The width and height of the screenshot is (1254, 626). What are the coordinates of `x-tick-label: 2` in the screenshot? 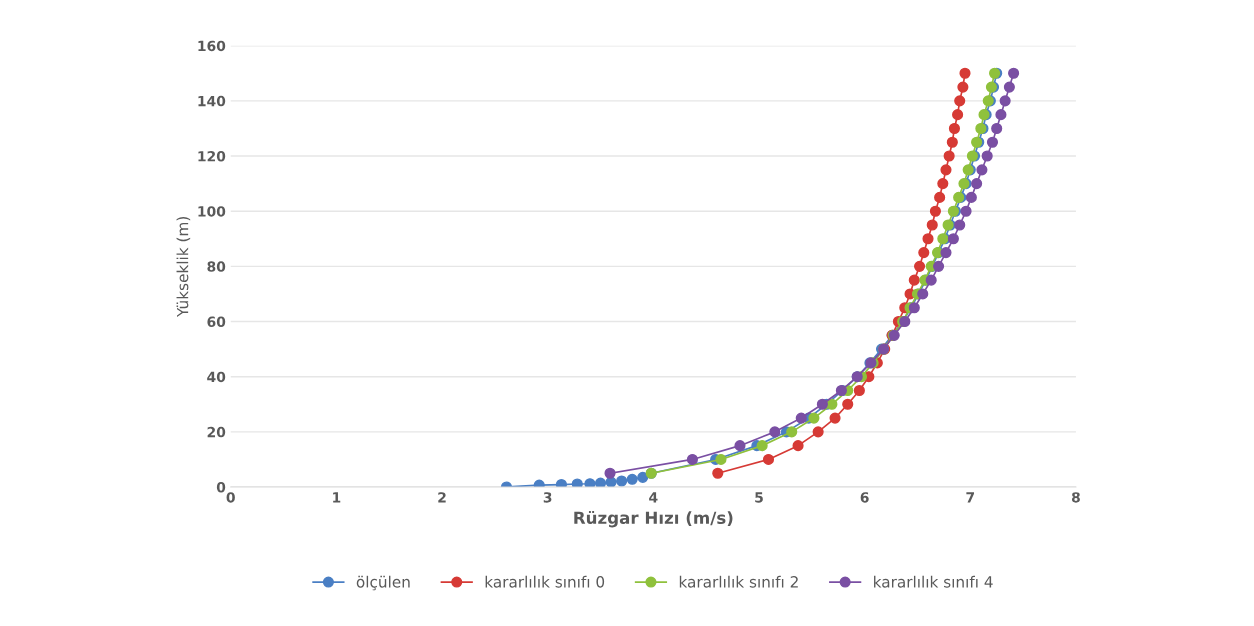 It's located at (442, 497).